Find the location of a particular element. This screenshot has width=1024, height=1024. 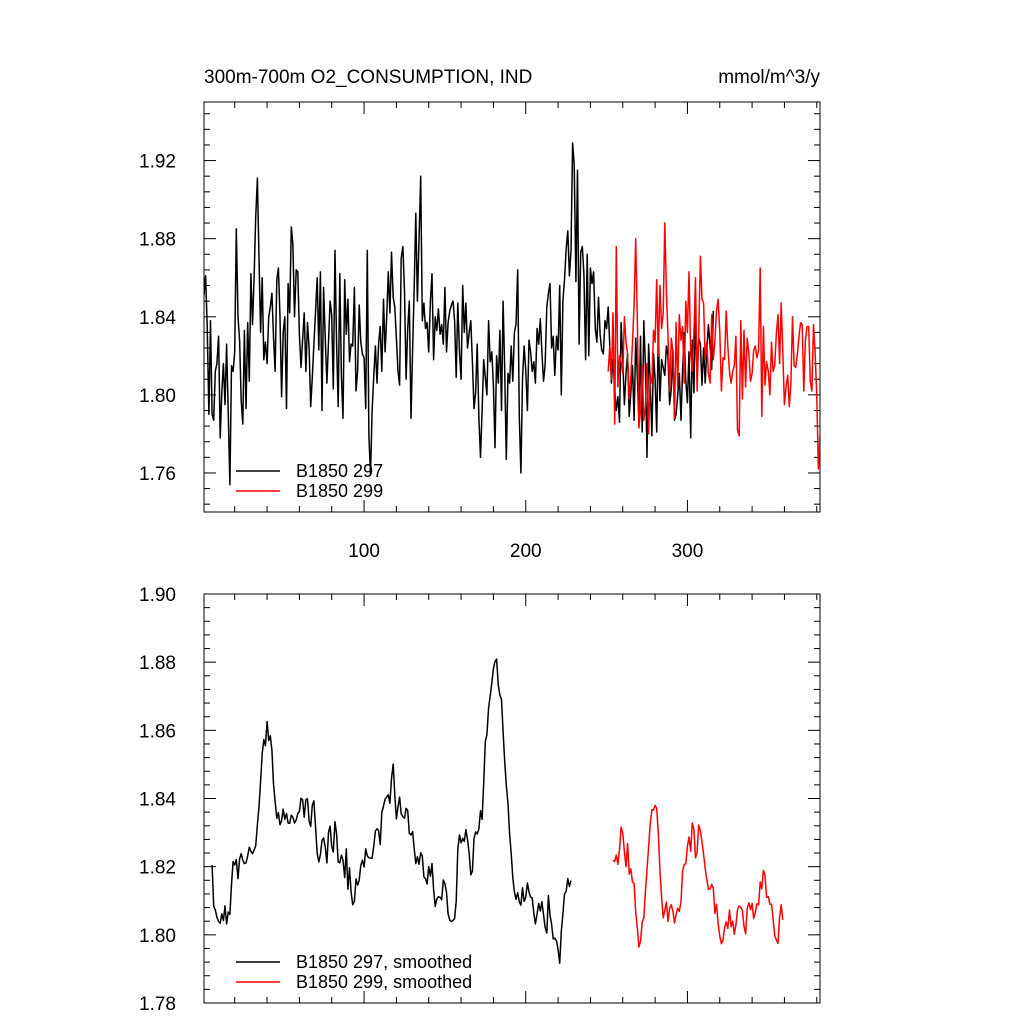

legend-label-1: B1850 297, smoothed is located at coordinates (384, 962).